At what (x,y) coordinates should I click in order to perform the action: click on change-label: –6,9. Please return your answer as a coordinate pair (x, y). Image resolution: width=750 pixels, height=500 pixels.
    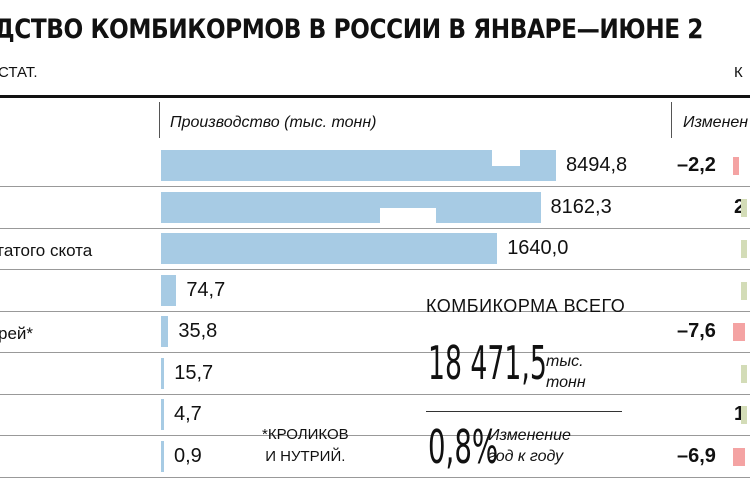
    Looking at the image, I should click on (696, 455).